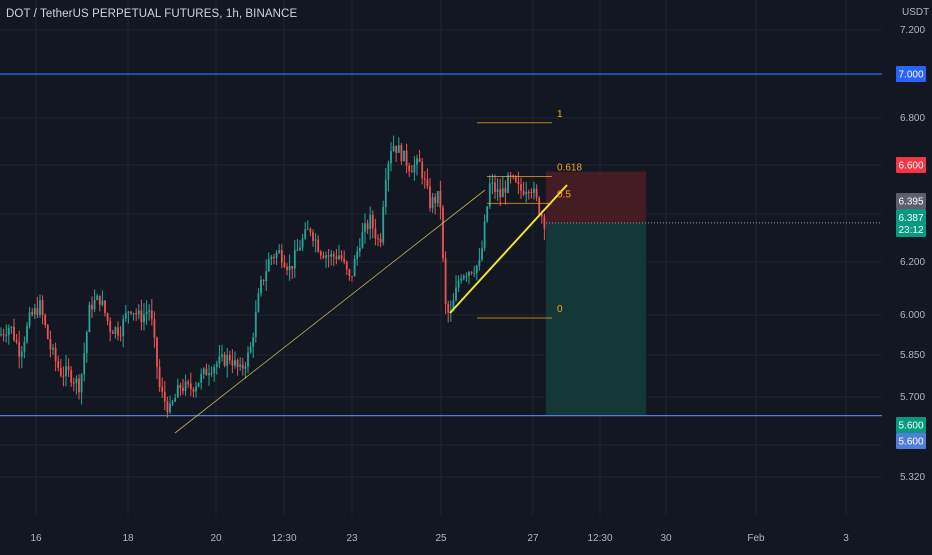  Describe the element at coordinates (533, 538) in the screenshot. I see `time-tick-6: 27` at that location.